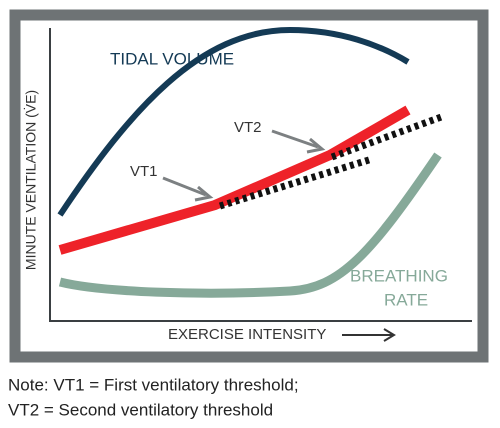 The image size is (500, 428). Describe the element at coordinates (144, 171) in the screenshot. I see `marker-label: VT1` at that location.